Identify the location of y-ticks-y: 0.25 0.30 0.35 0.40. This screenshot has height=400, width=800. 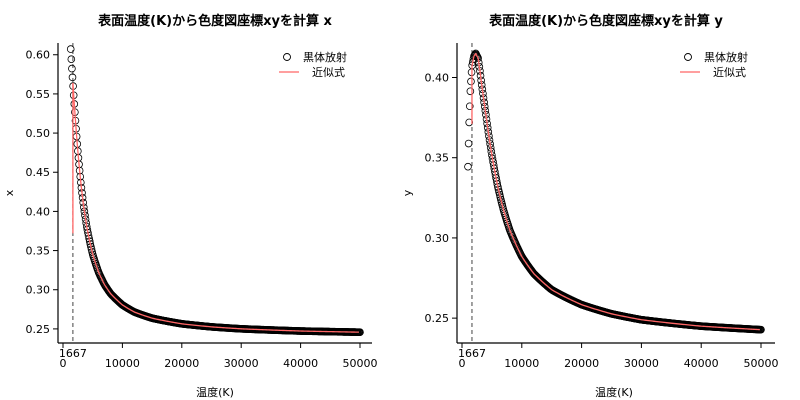
(441, 198).